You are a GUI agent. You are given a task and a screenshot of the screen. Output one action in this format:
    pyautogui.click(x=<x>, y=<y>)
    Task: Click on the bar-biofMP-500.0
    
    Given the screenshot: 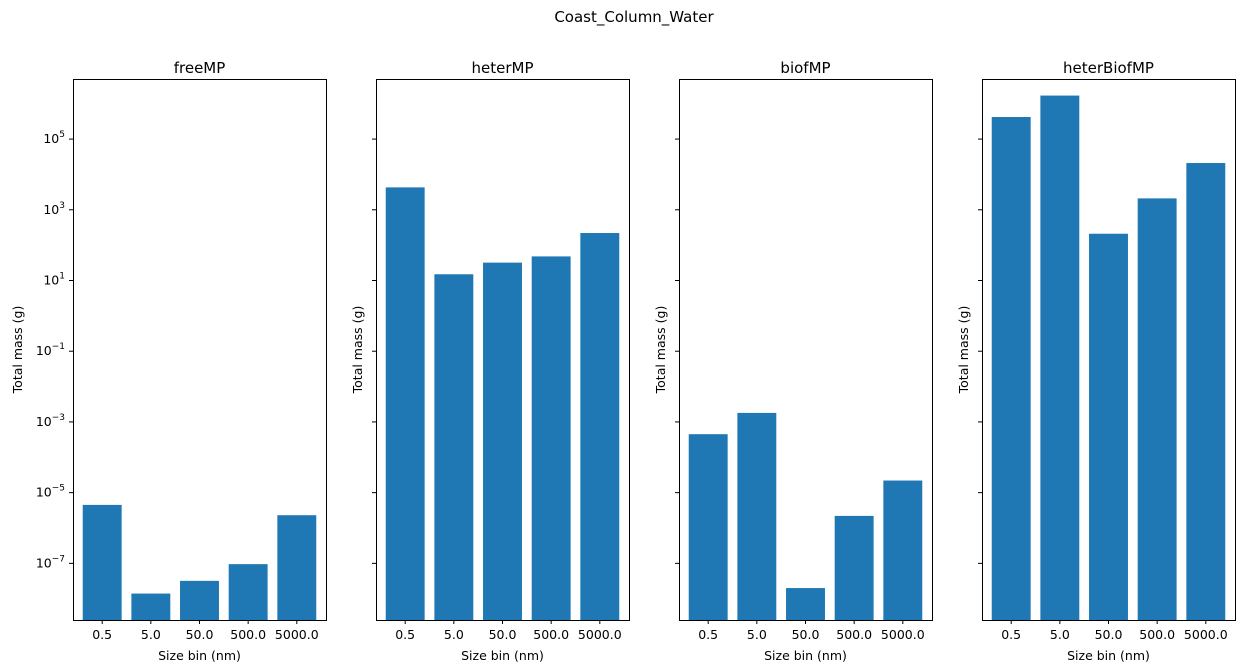 What is the action you would take?
    pyautogui.click(x=854, y=567)
    